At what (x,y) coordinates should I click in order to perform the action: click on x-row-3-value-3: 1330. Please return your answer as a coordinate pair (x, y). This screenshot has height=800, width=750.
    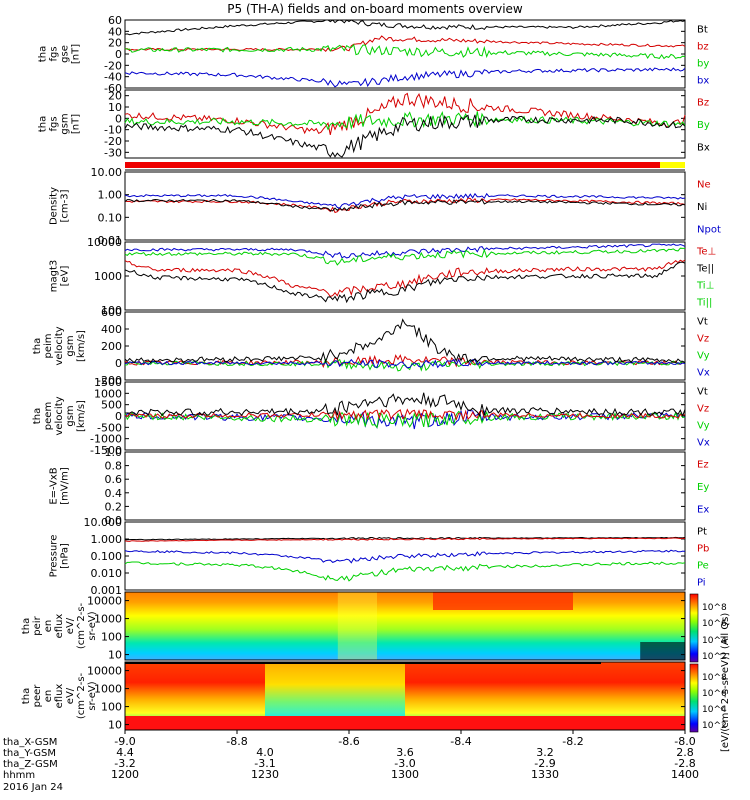
    Looking at the image, I should click on (545, 774).